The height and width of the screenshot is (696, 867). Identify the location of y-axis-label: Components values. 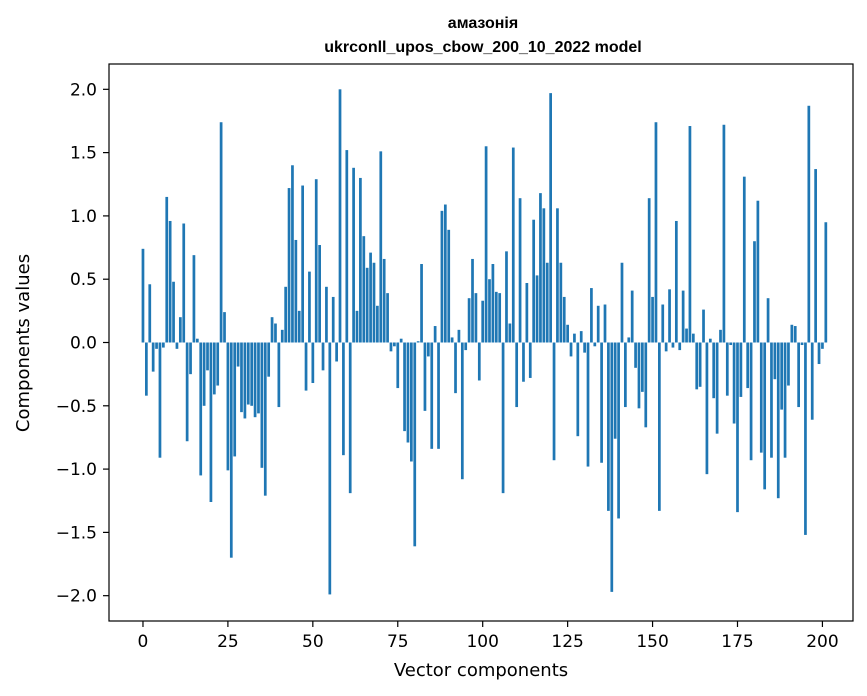
(23, 343).